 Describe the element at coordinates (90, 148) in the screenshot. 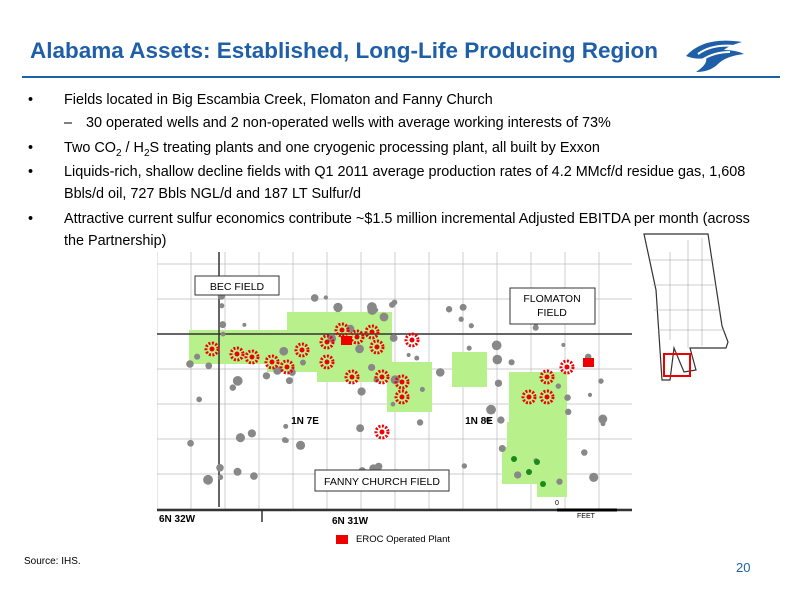

I see `text-part: Two CO` at that location.